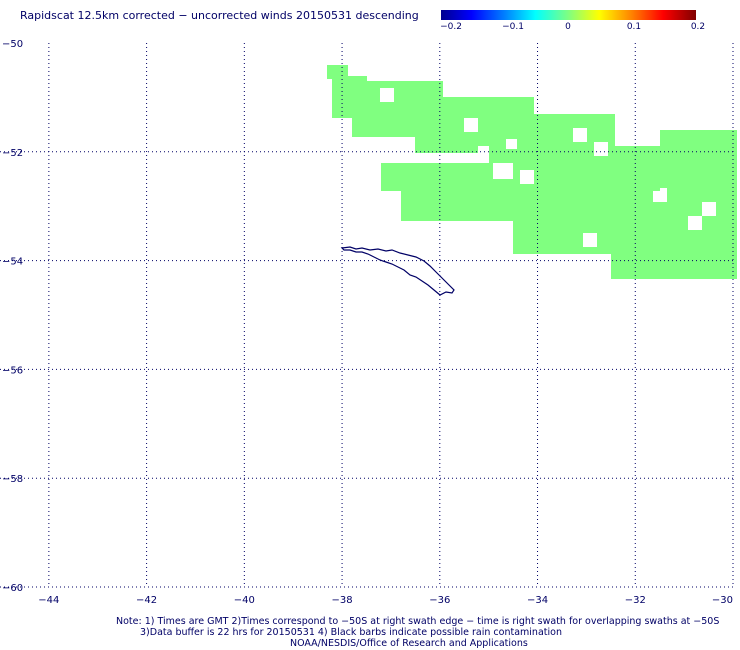  Describe the element at coordinates (244, 600) in the screenshot. I see `lon-tick-label: −40` at that location.